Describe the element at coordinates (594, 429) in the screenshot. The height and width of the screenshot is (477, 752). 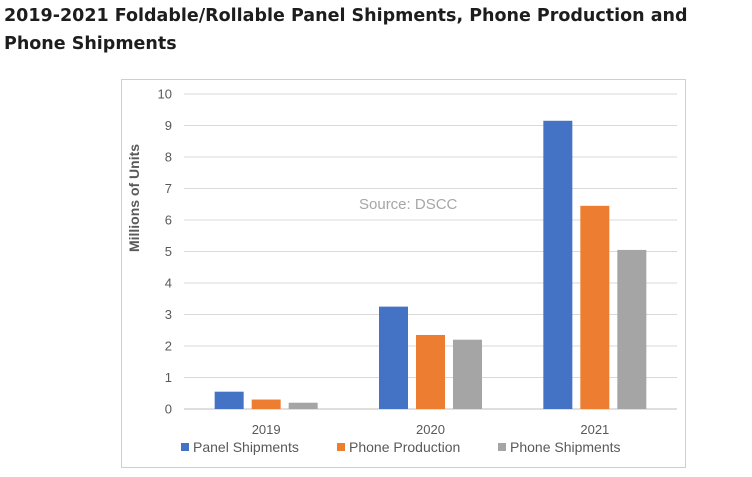
I see `x-tick-label: 2021` at that location.